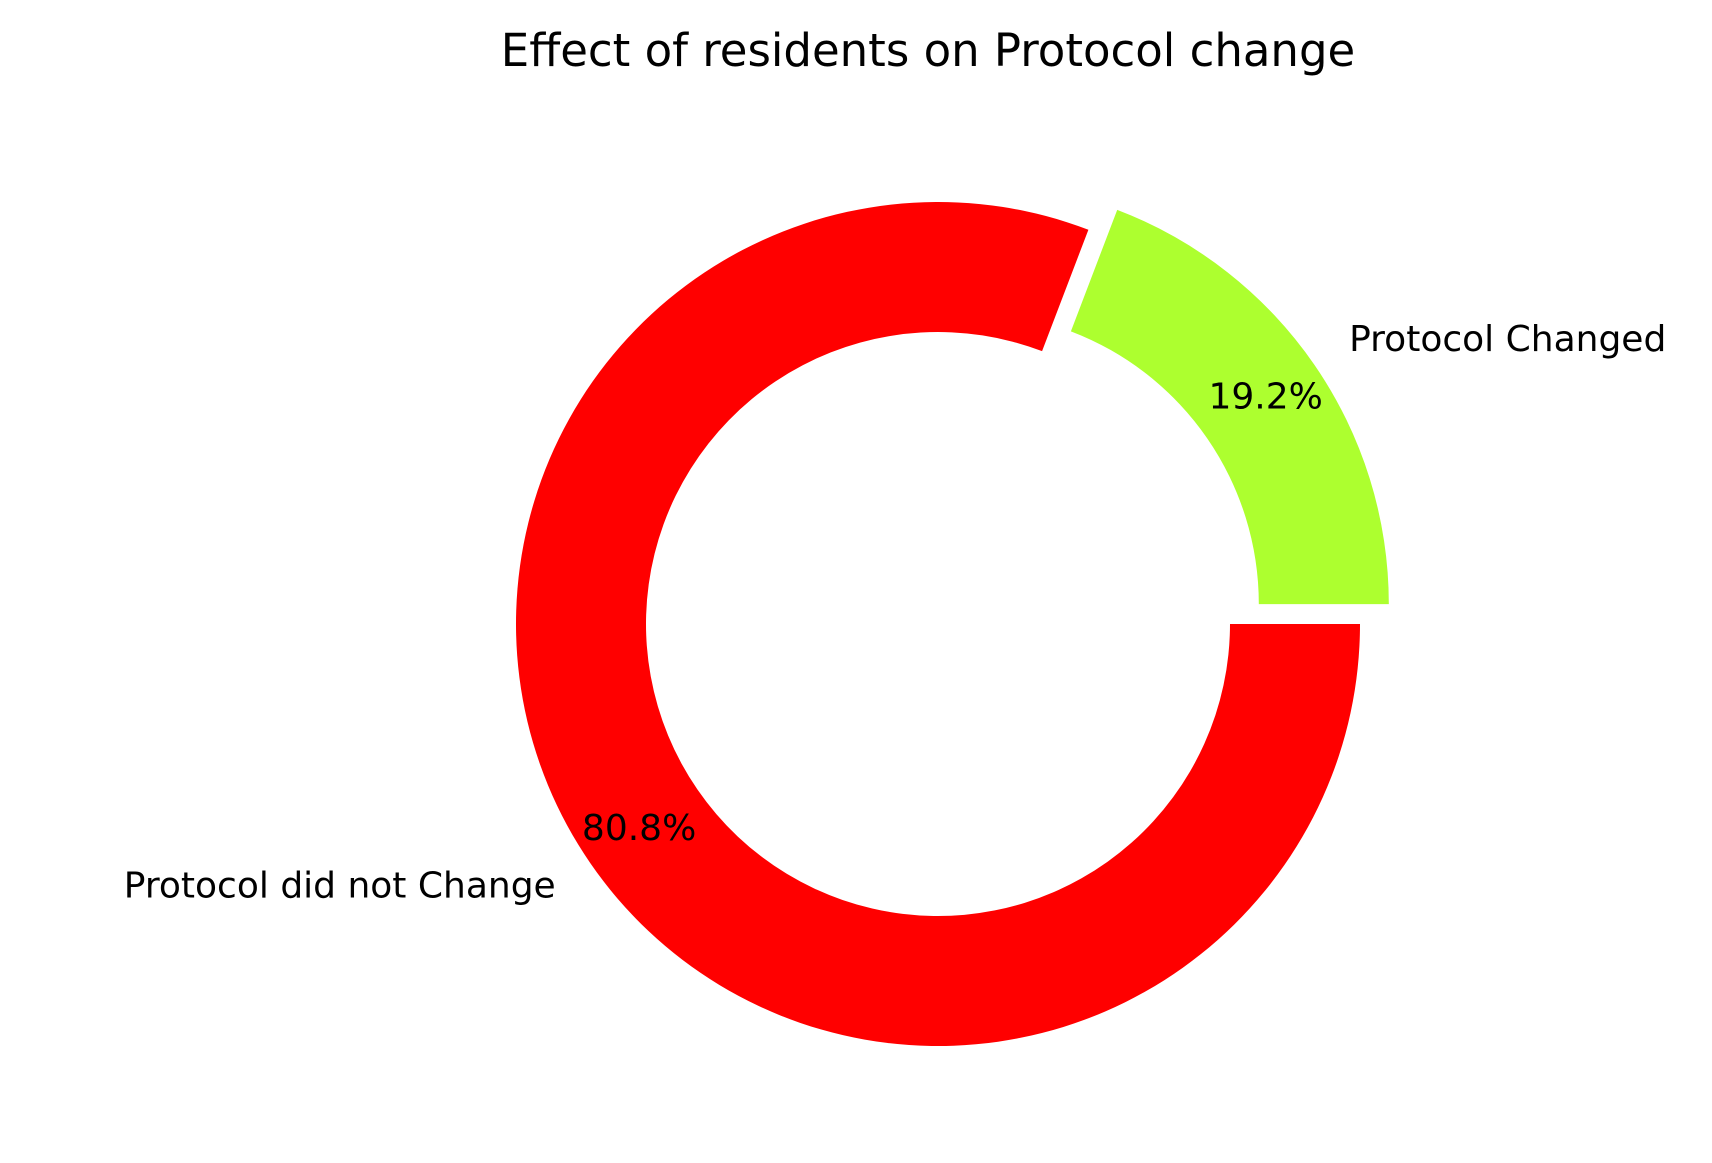 The height and width of the screenshot is (1163, 1712). Describe the element at coordinates (1507, 339) in the screenshot. I see `slice-label-1: Protocol Changed` at that location.